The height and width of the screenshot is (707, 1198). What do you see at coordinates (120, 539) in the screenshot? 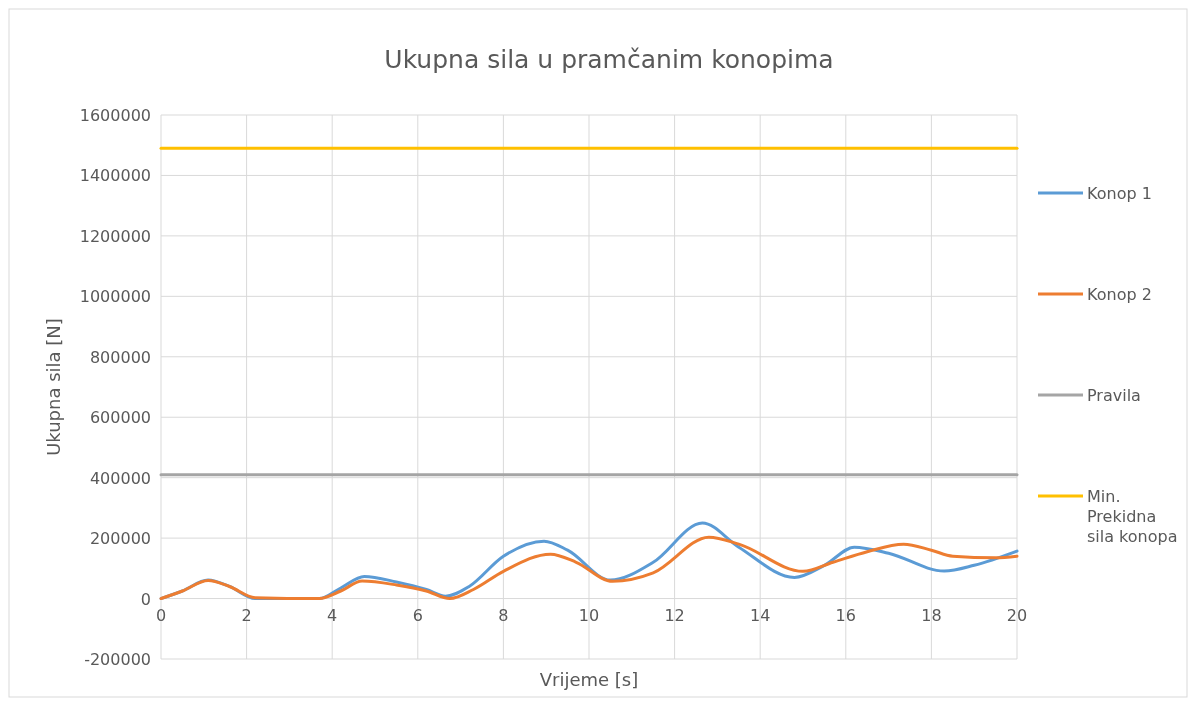
I see `y-tick-label: 200000` at bounding box center [120, 539].